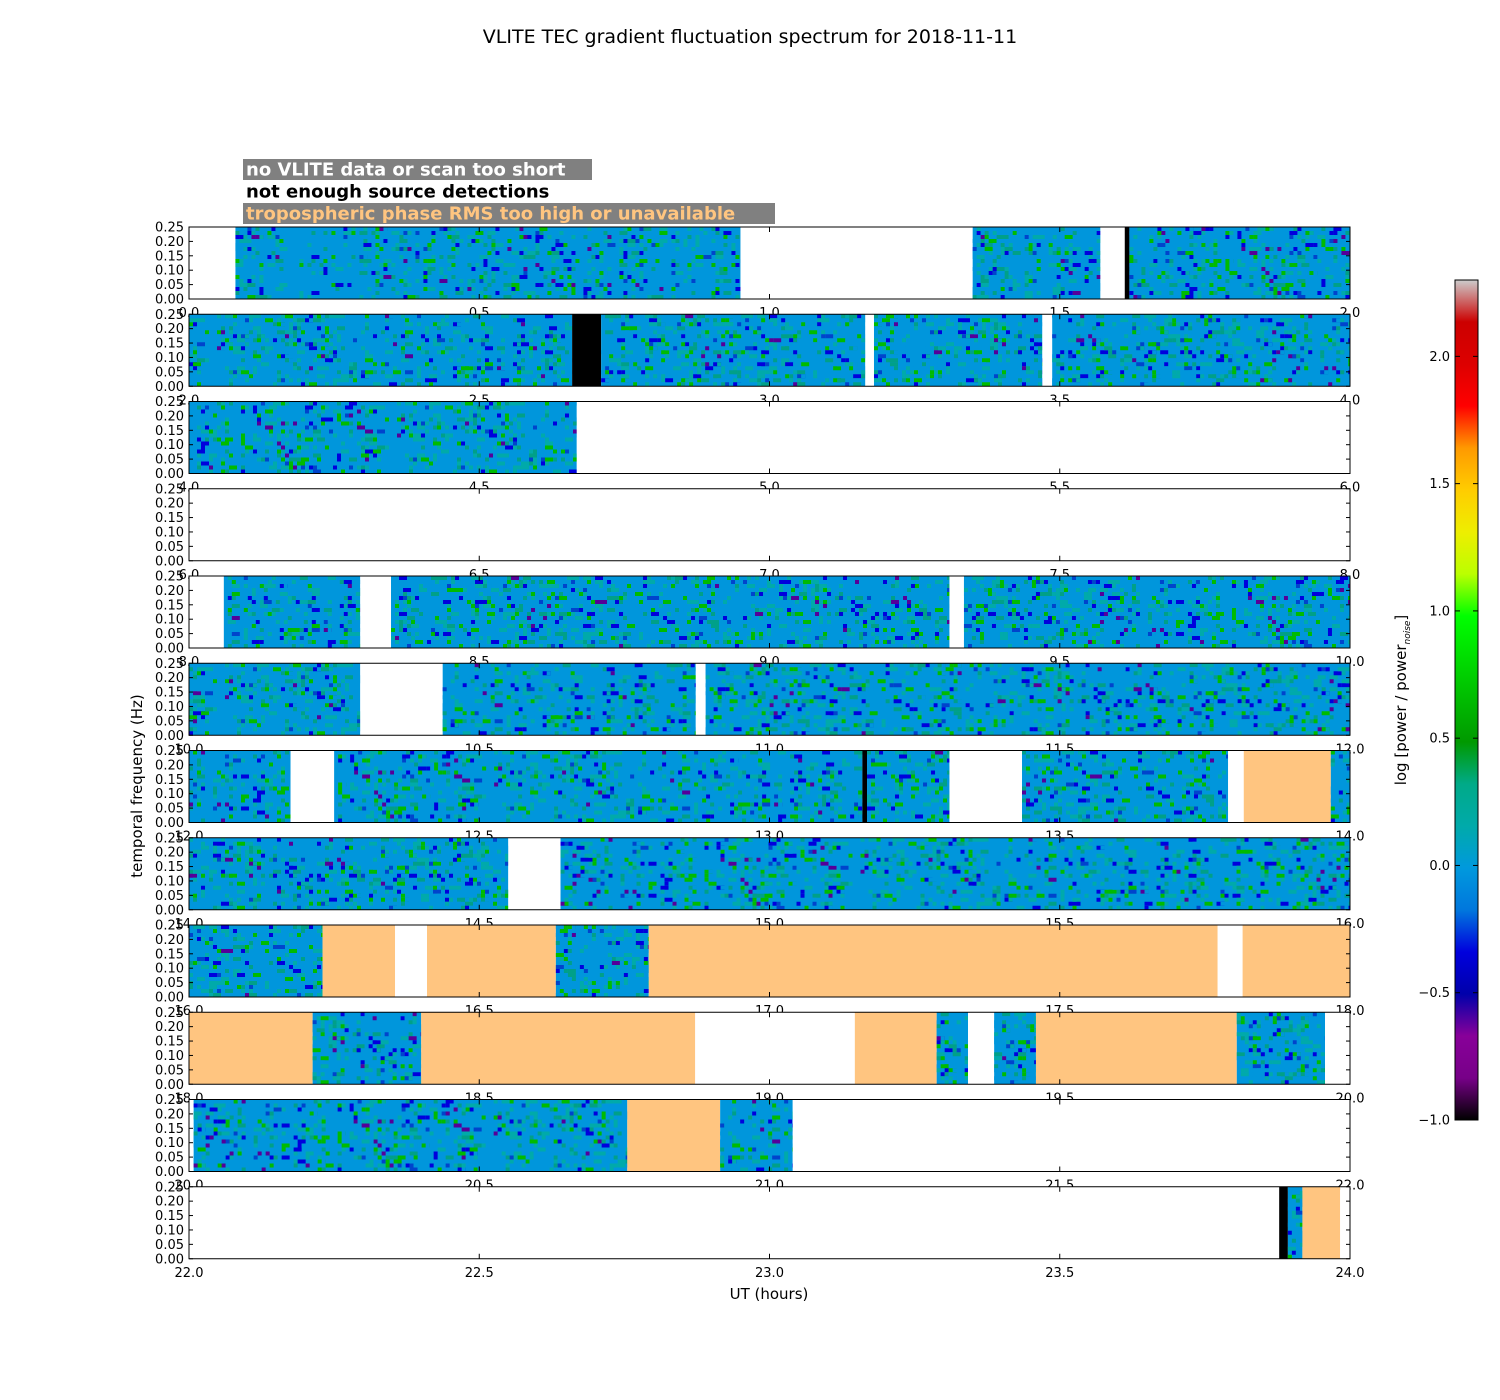 This screenshot has height=1400, width=1500. Describe the element at coordinates (1059, 1273) in the screenshot. I see `x-tick-label: 23.5` at that location.